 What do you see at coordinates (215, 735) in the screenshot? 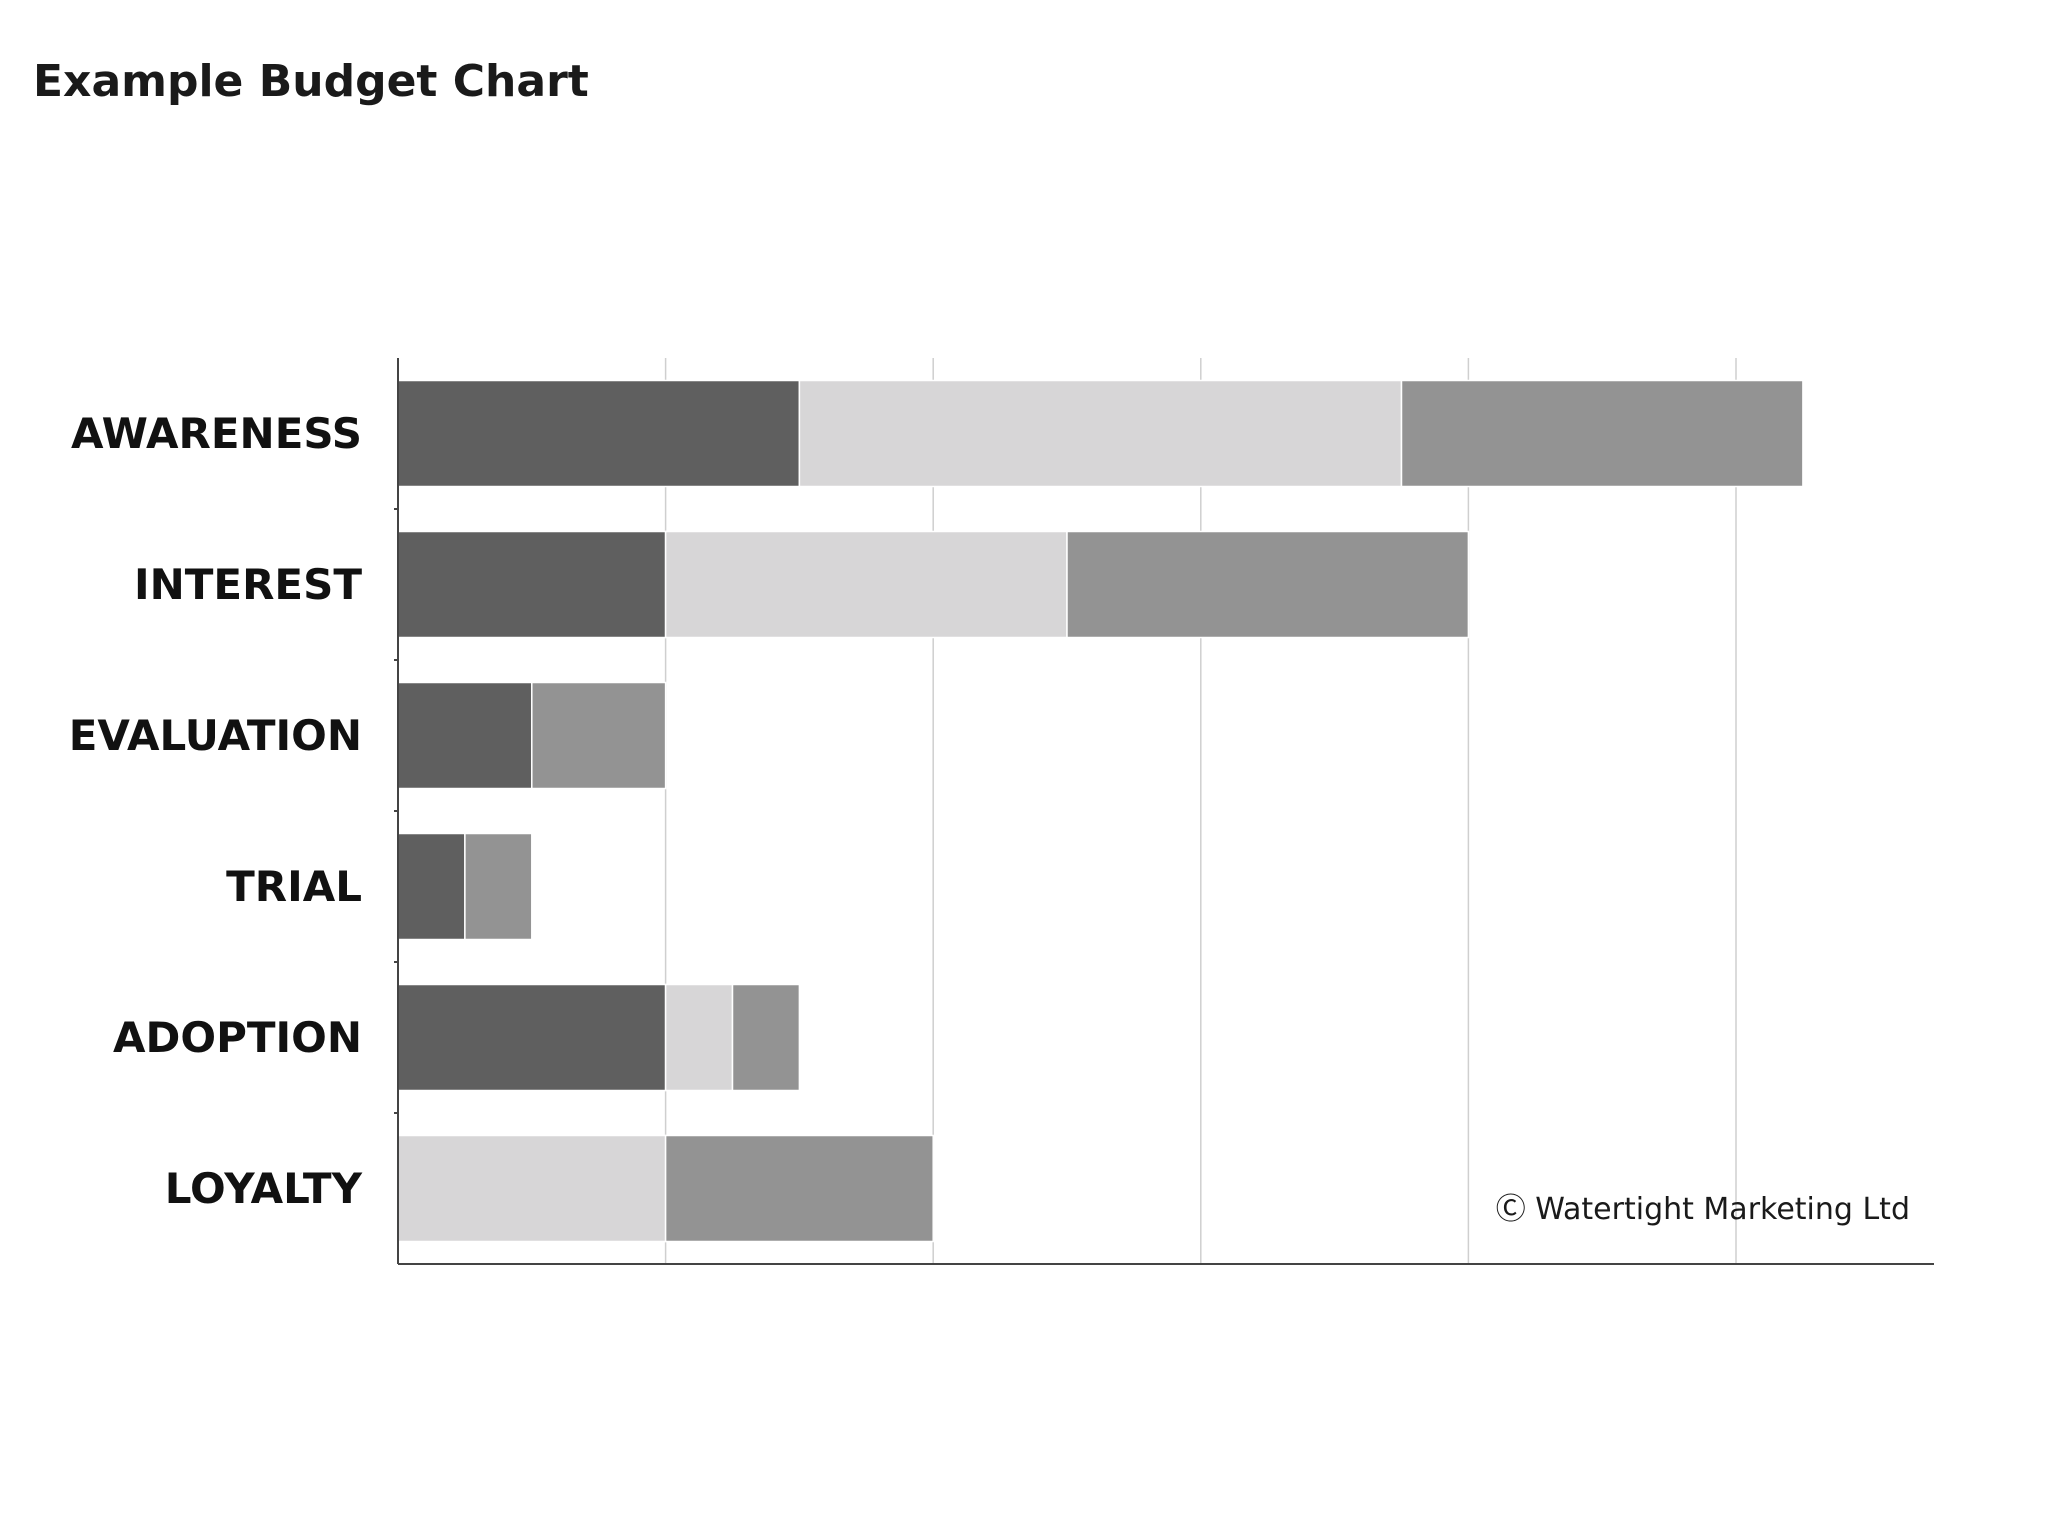
I see `category-label-evaluation: EVALUATION` at bounding box center [215, 735].